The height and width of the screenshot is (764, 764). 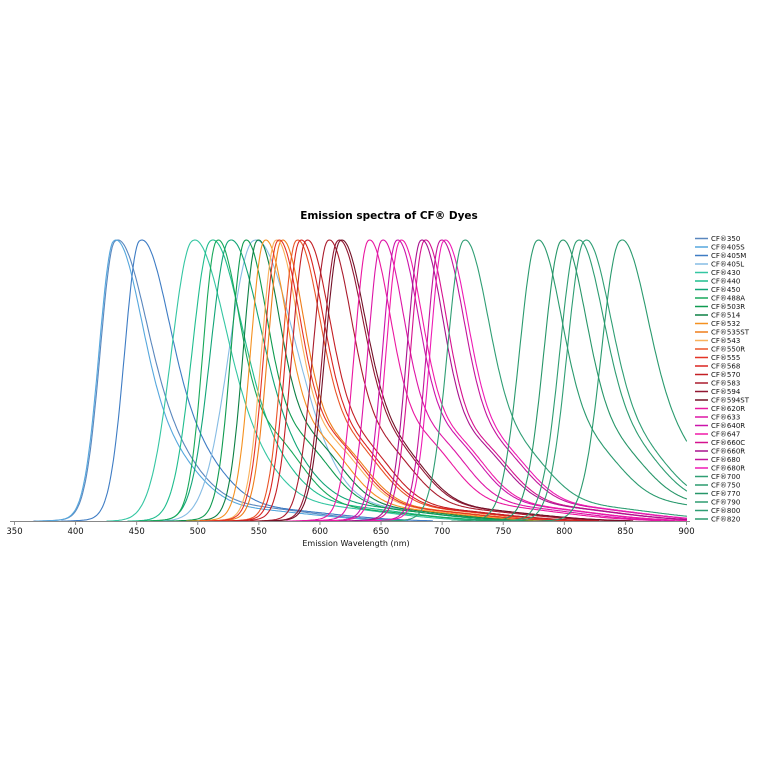 I want to click on legend-item: CF®488A, so click(x=720, y=298).